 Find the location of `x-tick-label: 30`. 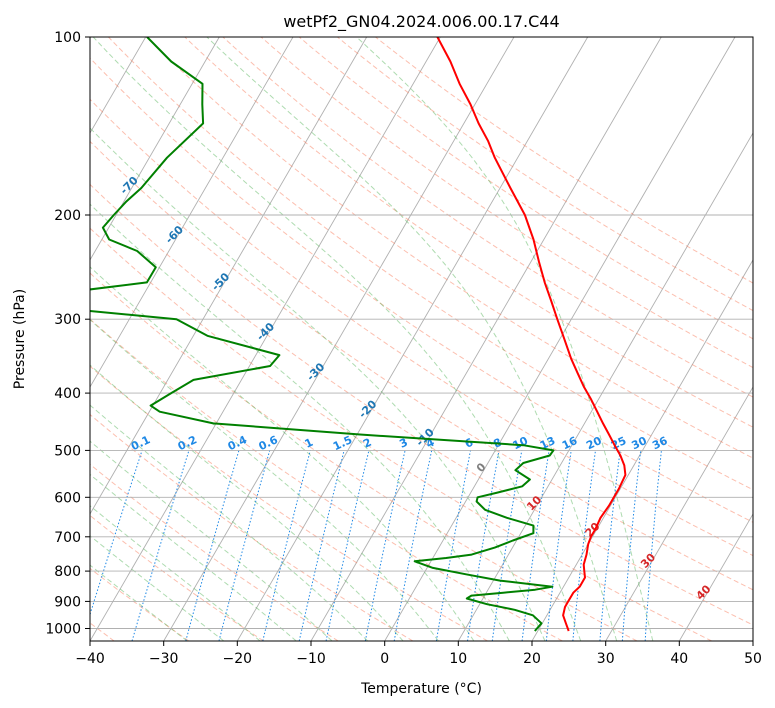

x-tick-label: 30 is located at coordinates (606, 659).